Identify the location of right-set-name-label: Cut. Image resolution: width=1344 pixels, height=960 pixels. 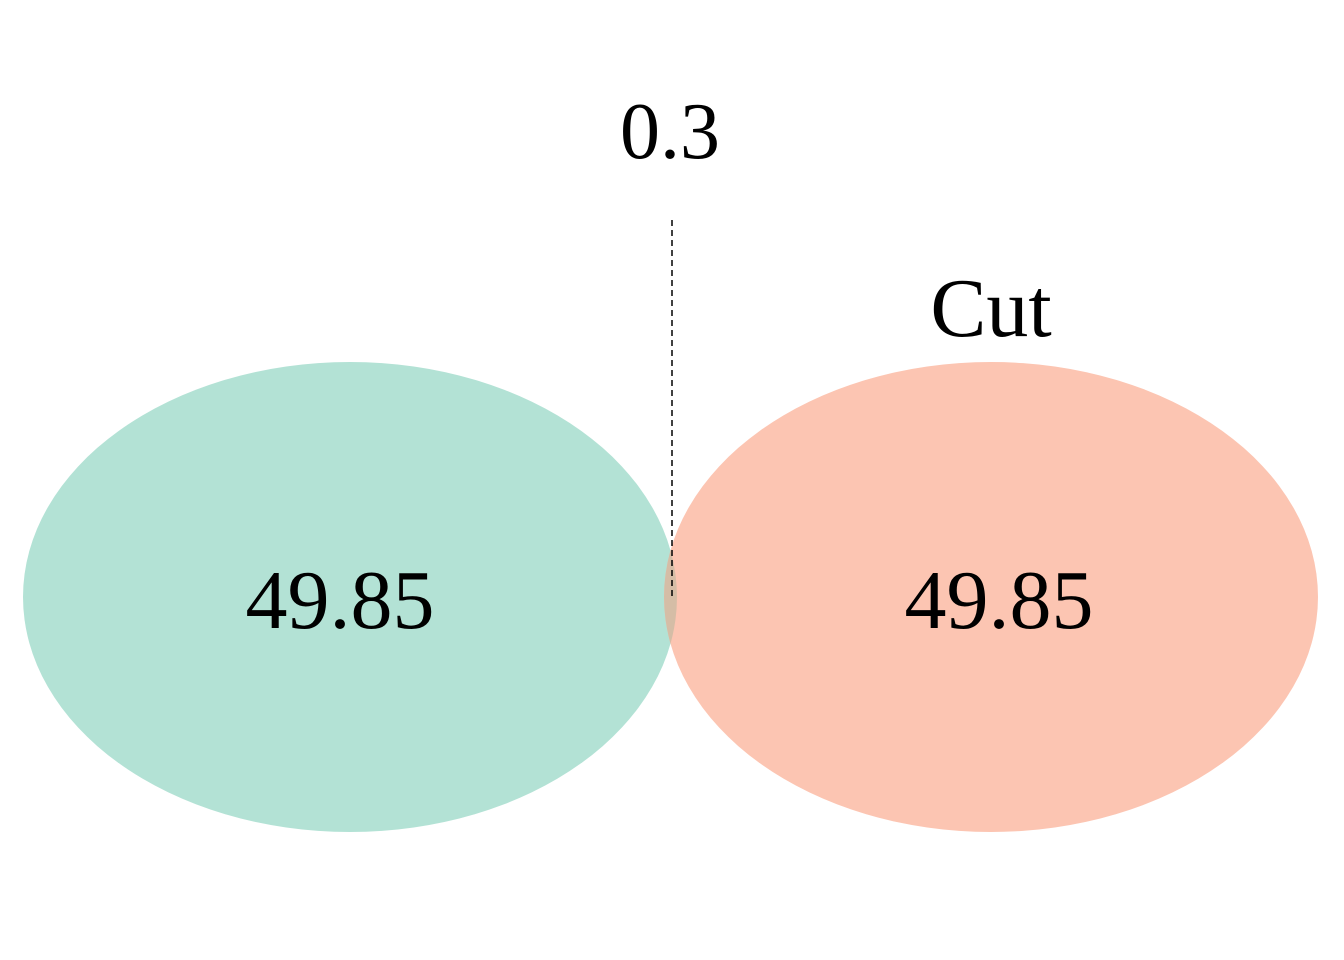
(990, 308).